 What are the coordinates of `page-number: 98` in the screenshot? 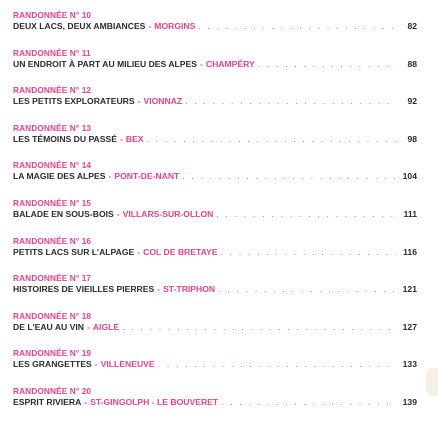 It's located at (412, 138).